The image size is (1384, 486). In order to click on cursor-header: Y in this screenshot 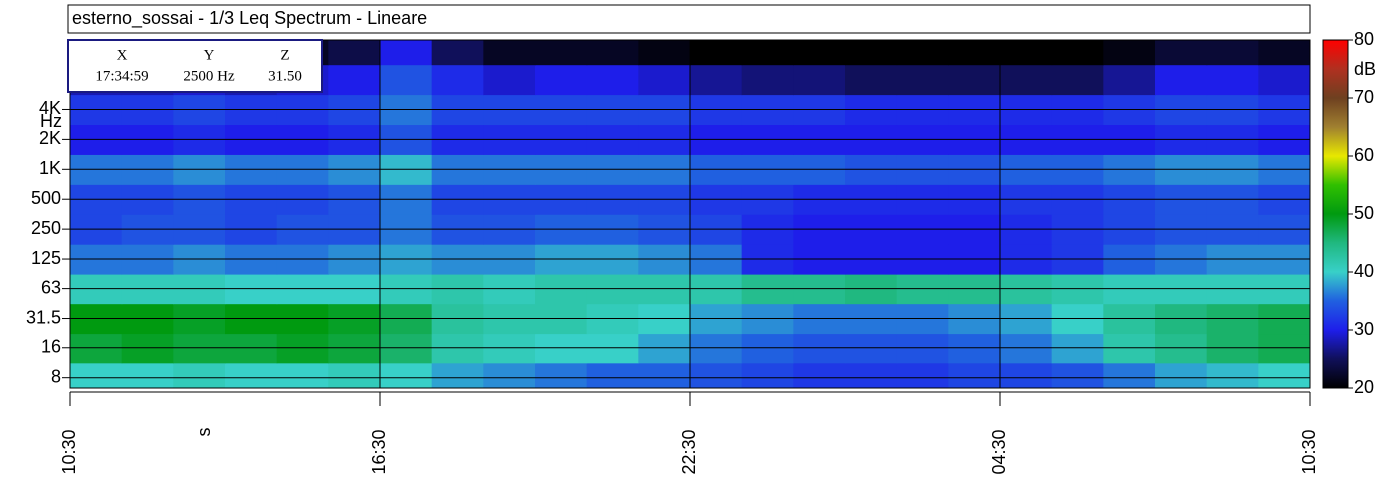, I will do `click(209, 55)`.